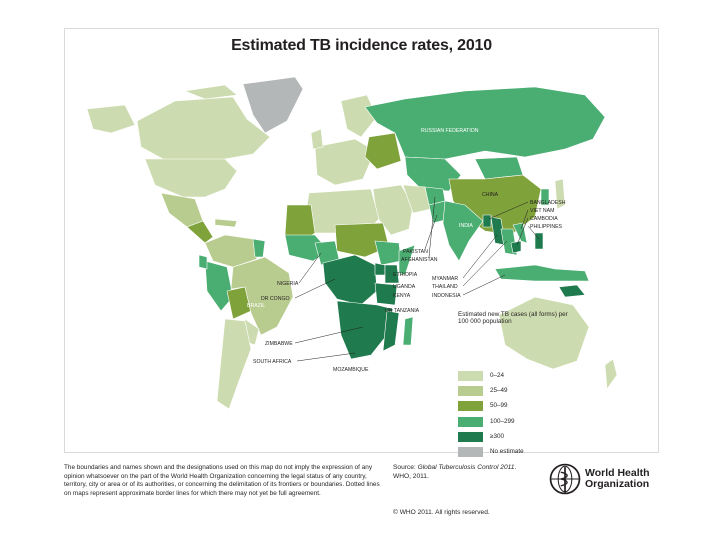  I want to click on north-south-america, so click(231, 251).